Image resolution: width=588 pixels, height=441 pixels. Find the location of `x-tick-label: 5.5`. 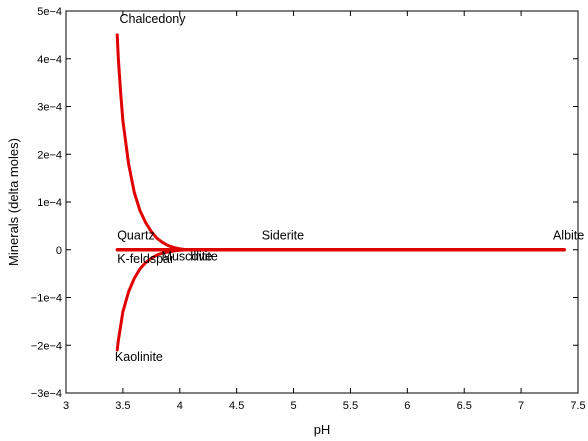

x-tick-label: 5.5 is located at coordinates (350, 406).